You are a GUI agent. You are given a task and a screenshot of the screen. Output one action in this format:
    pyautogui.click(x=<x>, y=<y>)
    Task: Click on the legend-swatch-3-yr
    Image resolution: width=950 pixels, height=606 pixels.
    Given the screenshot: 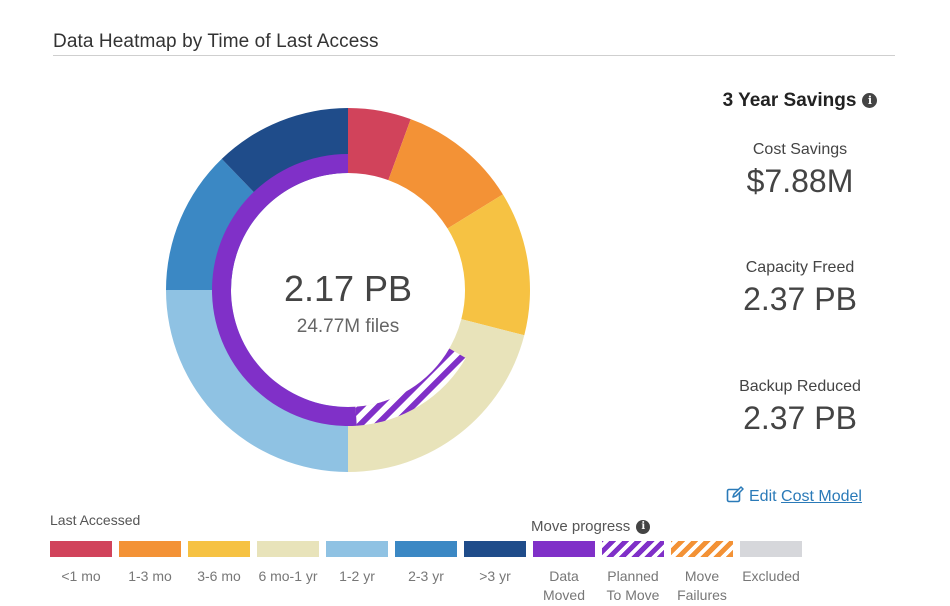 What is the action you would take?
    pyautogui.click(x=495, y=549)
    